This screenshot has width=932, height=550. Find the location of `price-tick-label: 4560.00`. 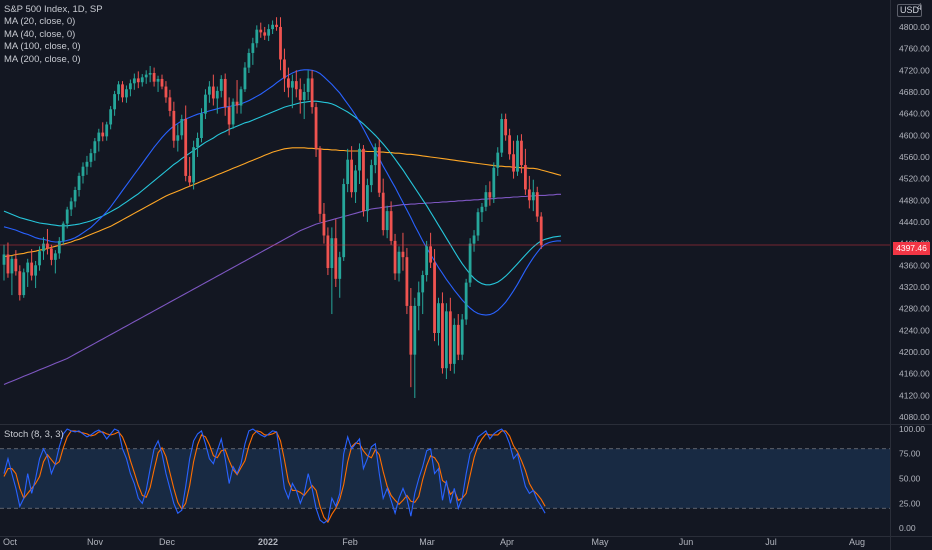

price-tick-label: 4560.00 is located at coordinates (914, 157).